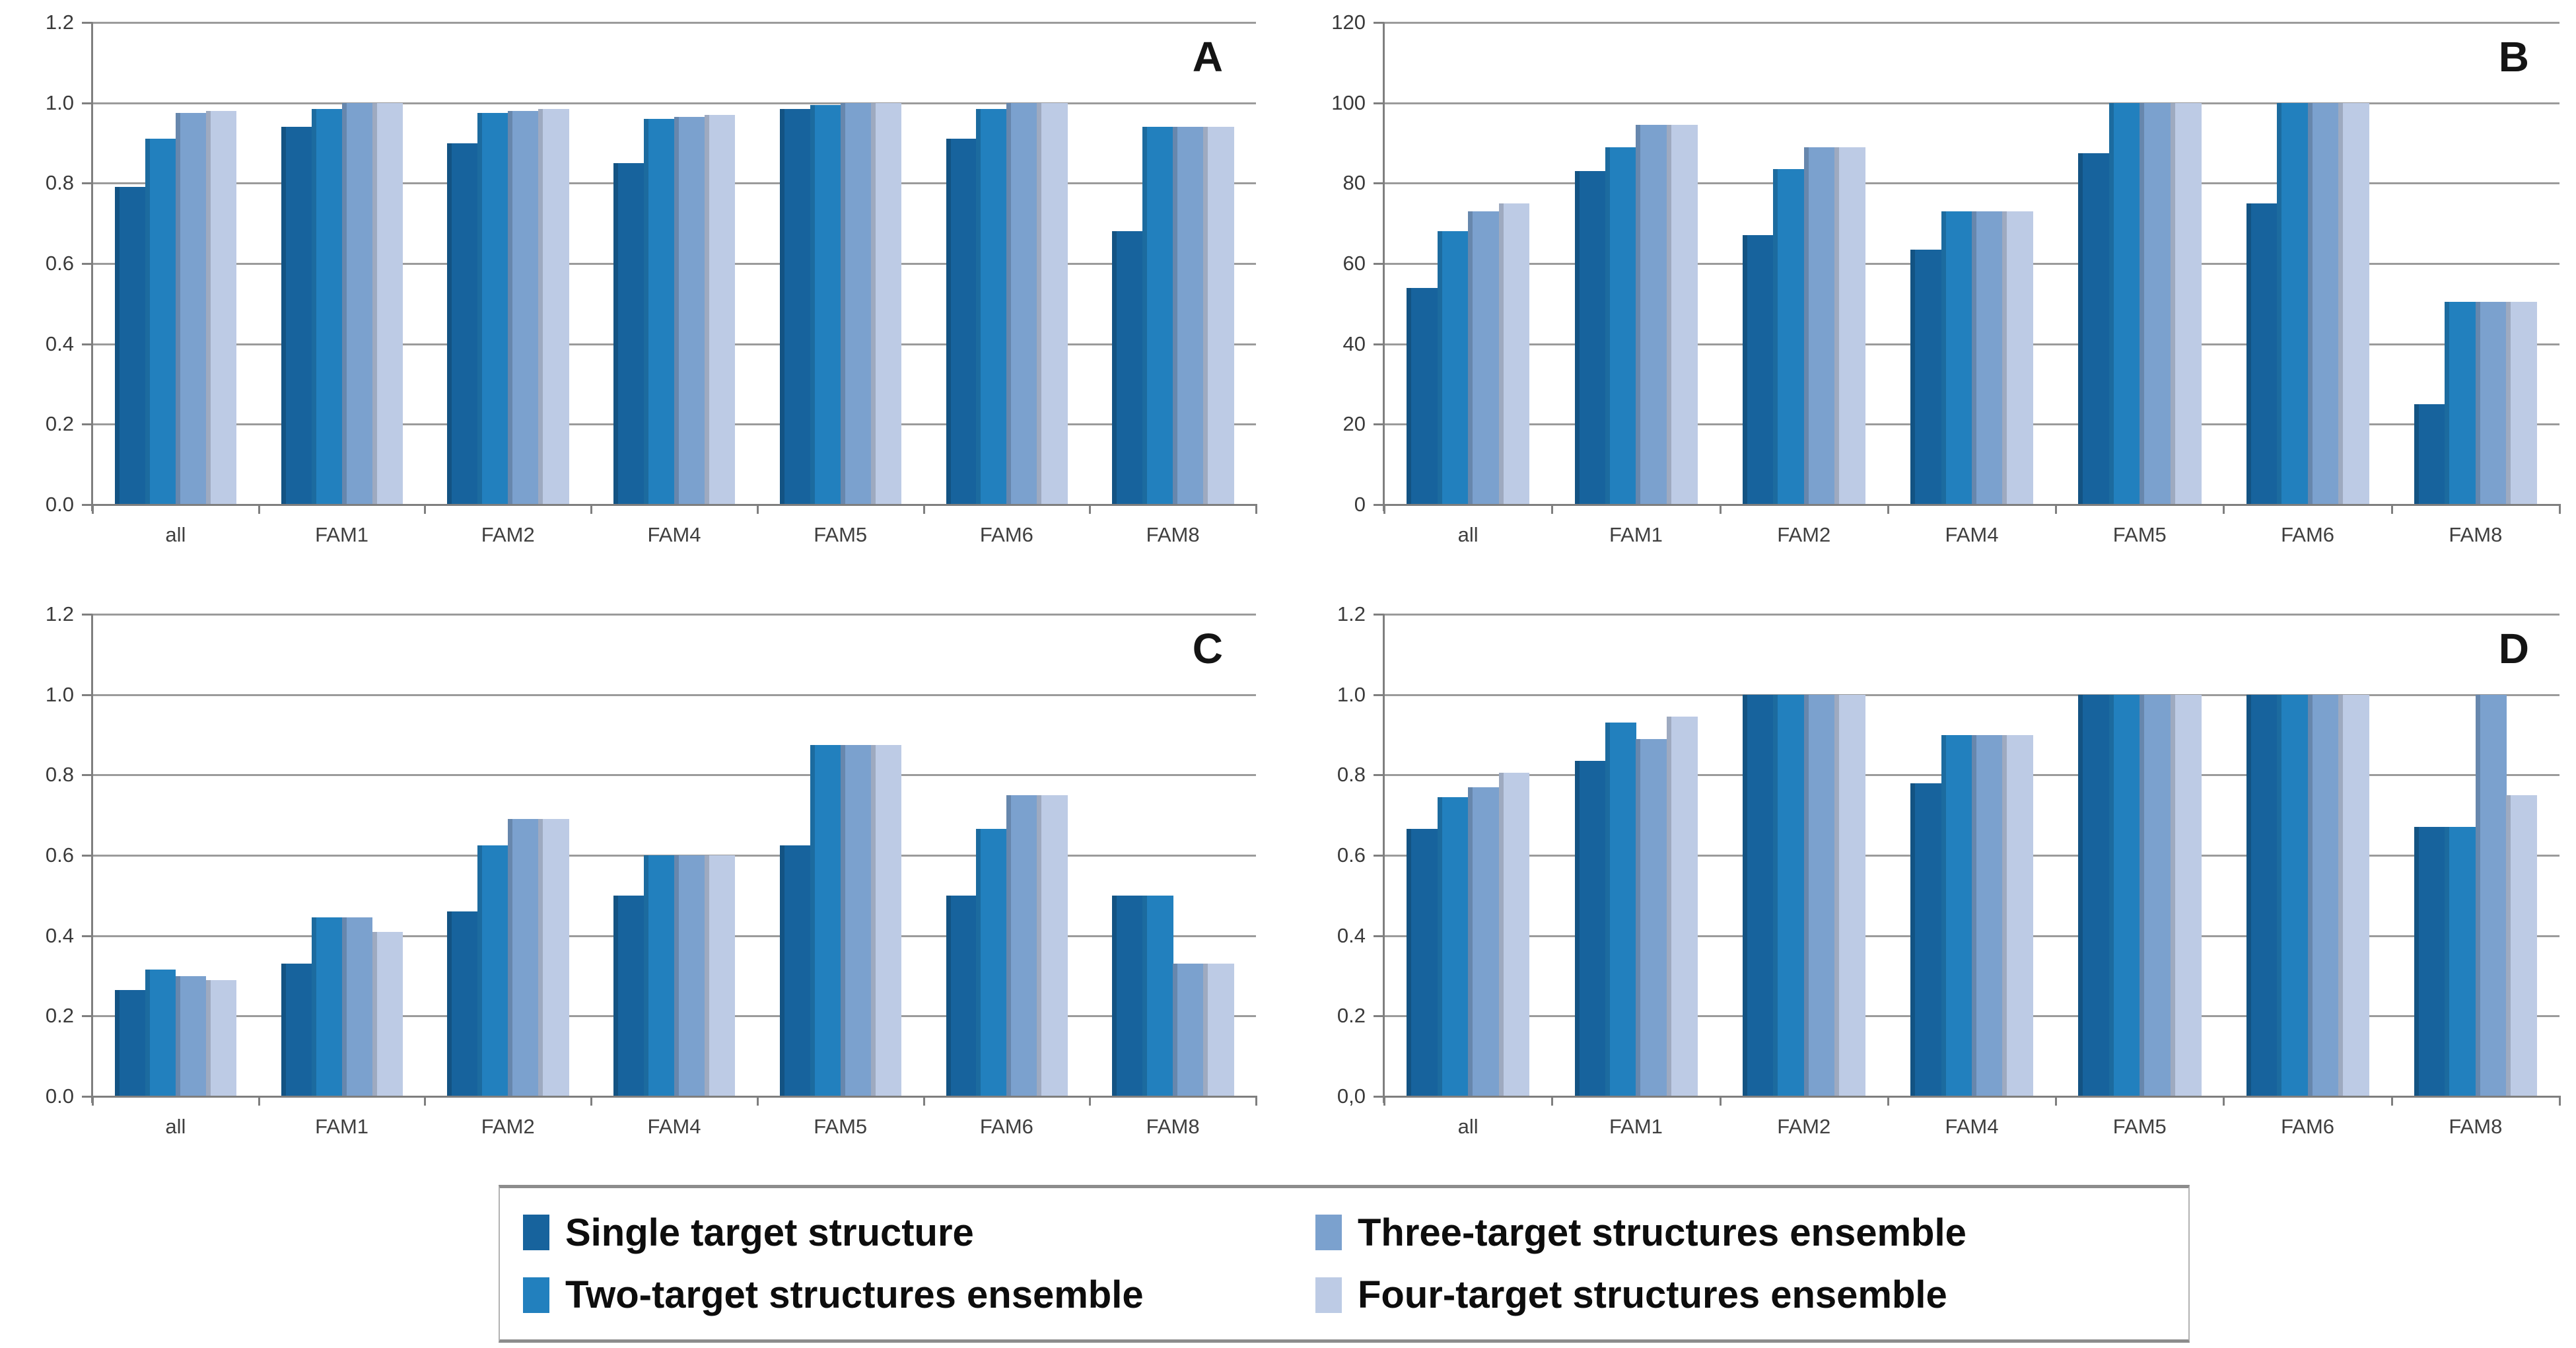  Describe the element at coordinates (2018, 915) in the screenshot. I see `bar-D-FAM4-series4` at that location.